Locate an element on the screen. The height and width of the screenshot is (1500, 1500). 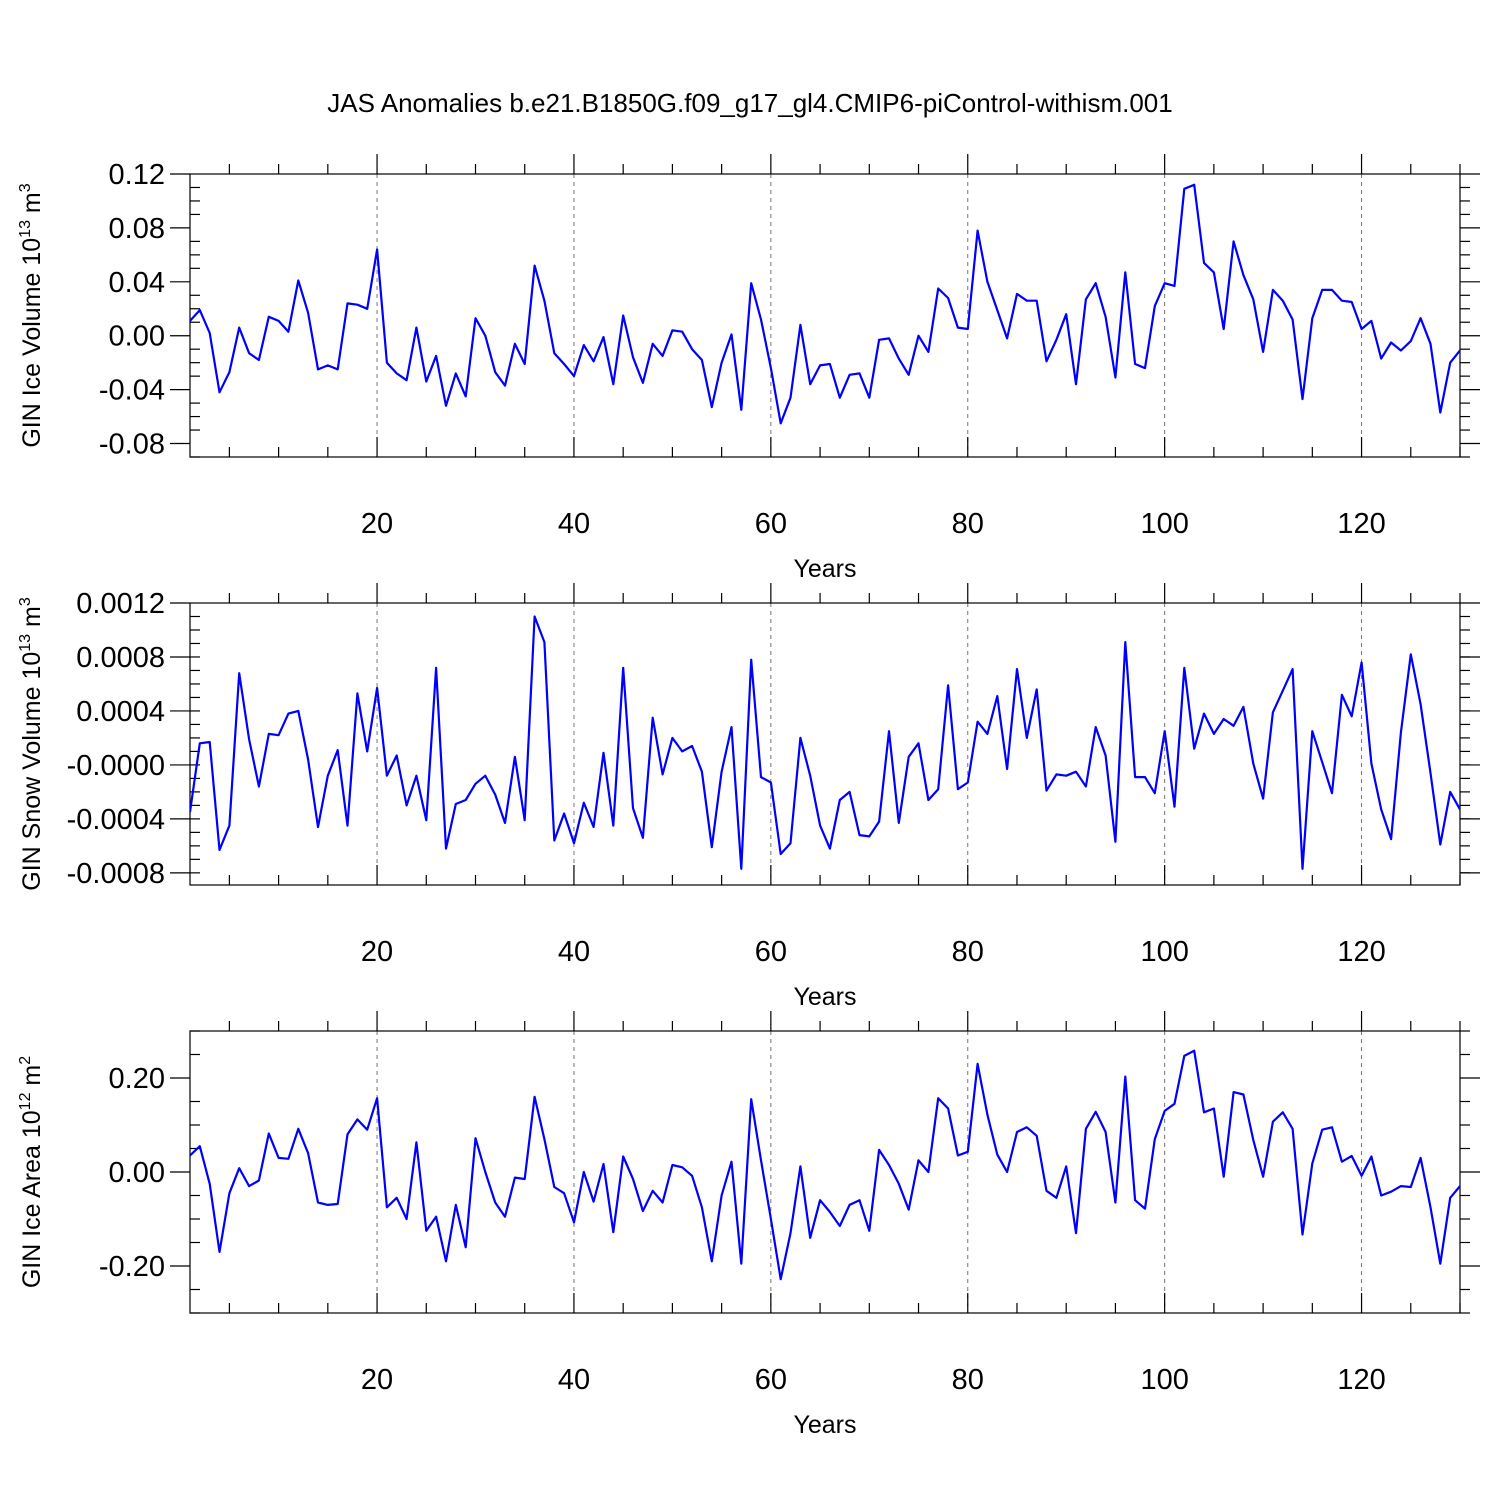
y-axis-label: GIN Ice Volume 1013 m3 is located at coordinates (31, 315).